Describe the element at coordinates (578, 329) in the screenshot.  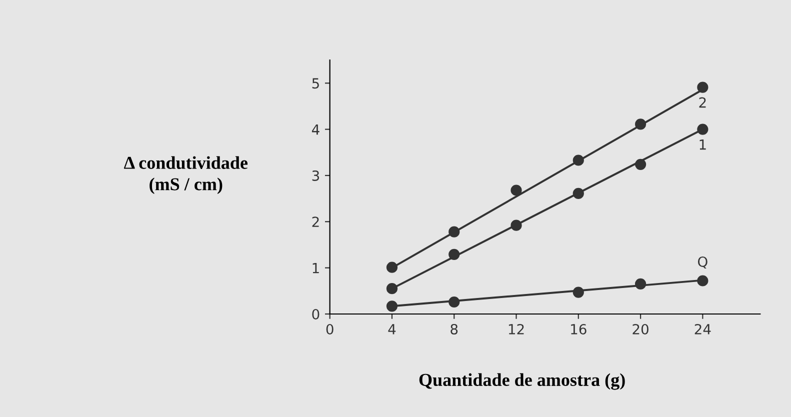
I see `x-tick-label: 16` at that location.